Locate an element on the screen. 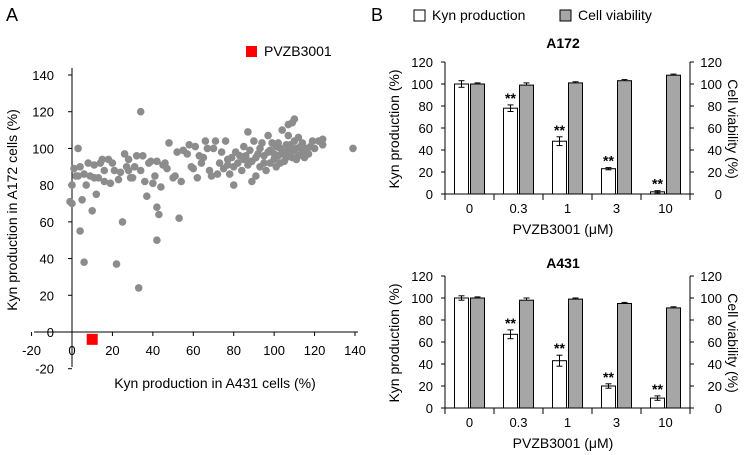 This screenshot has height=455, width=745. a172-right-tick-label-0: 0 is located at coordinates (718, 194).